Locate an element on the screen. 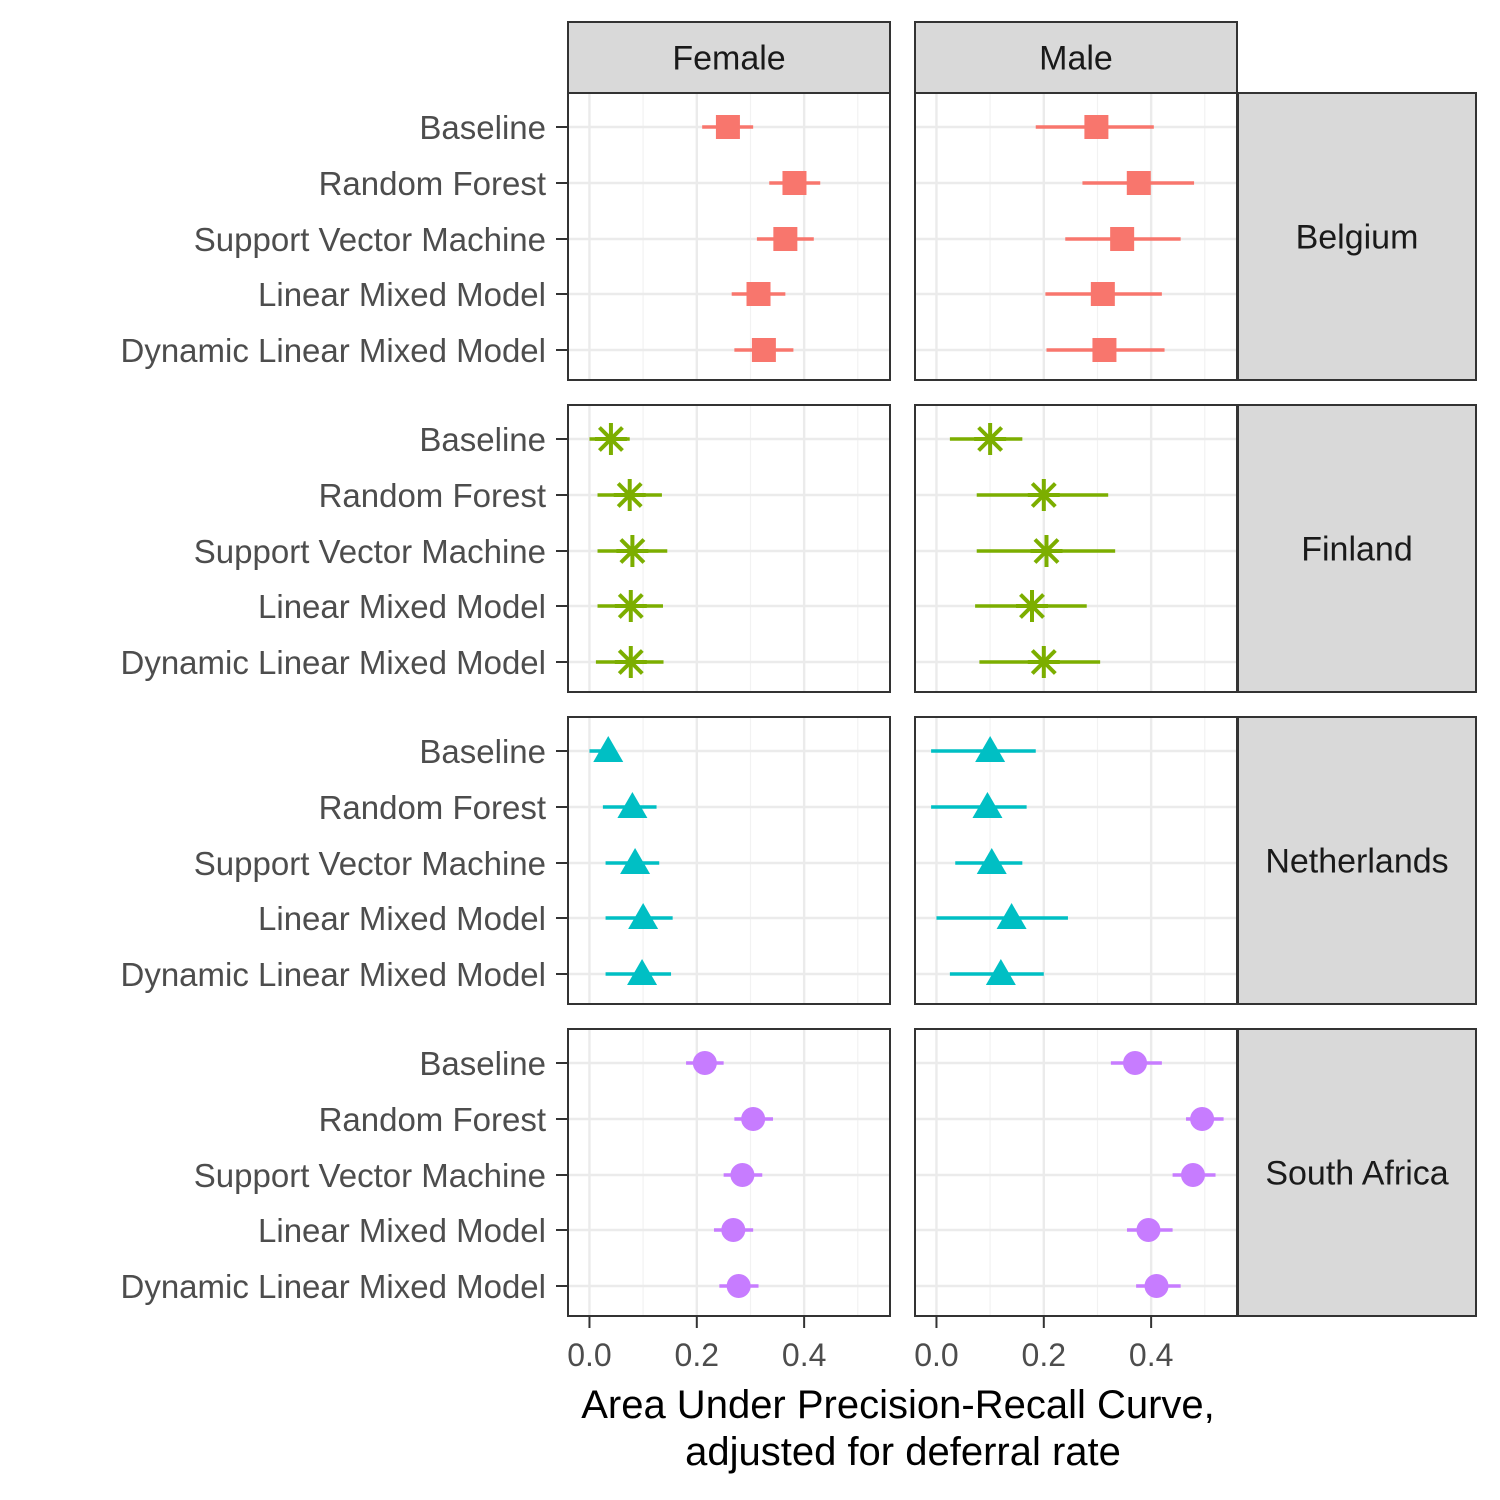 The height and width of the screenshot is (1500, 1500). y-label-south-africa-random-forest: Random Forest is located at coordinates (432, 1119).